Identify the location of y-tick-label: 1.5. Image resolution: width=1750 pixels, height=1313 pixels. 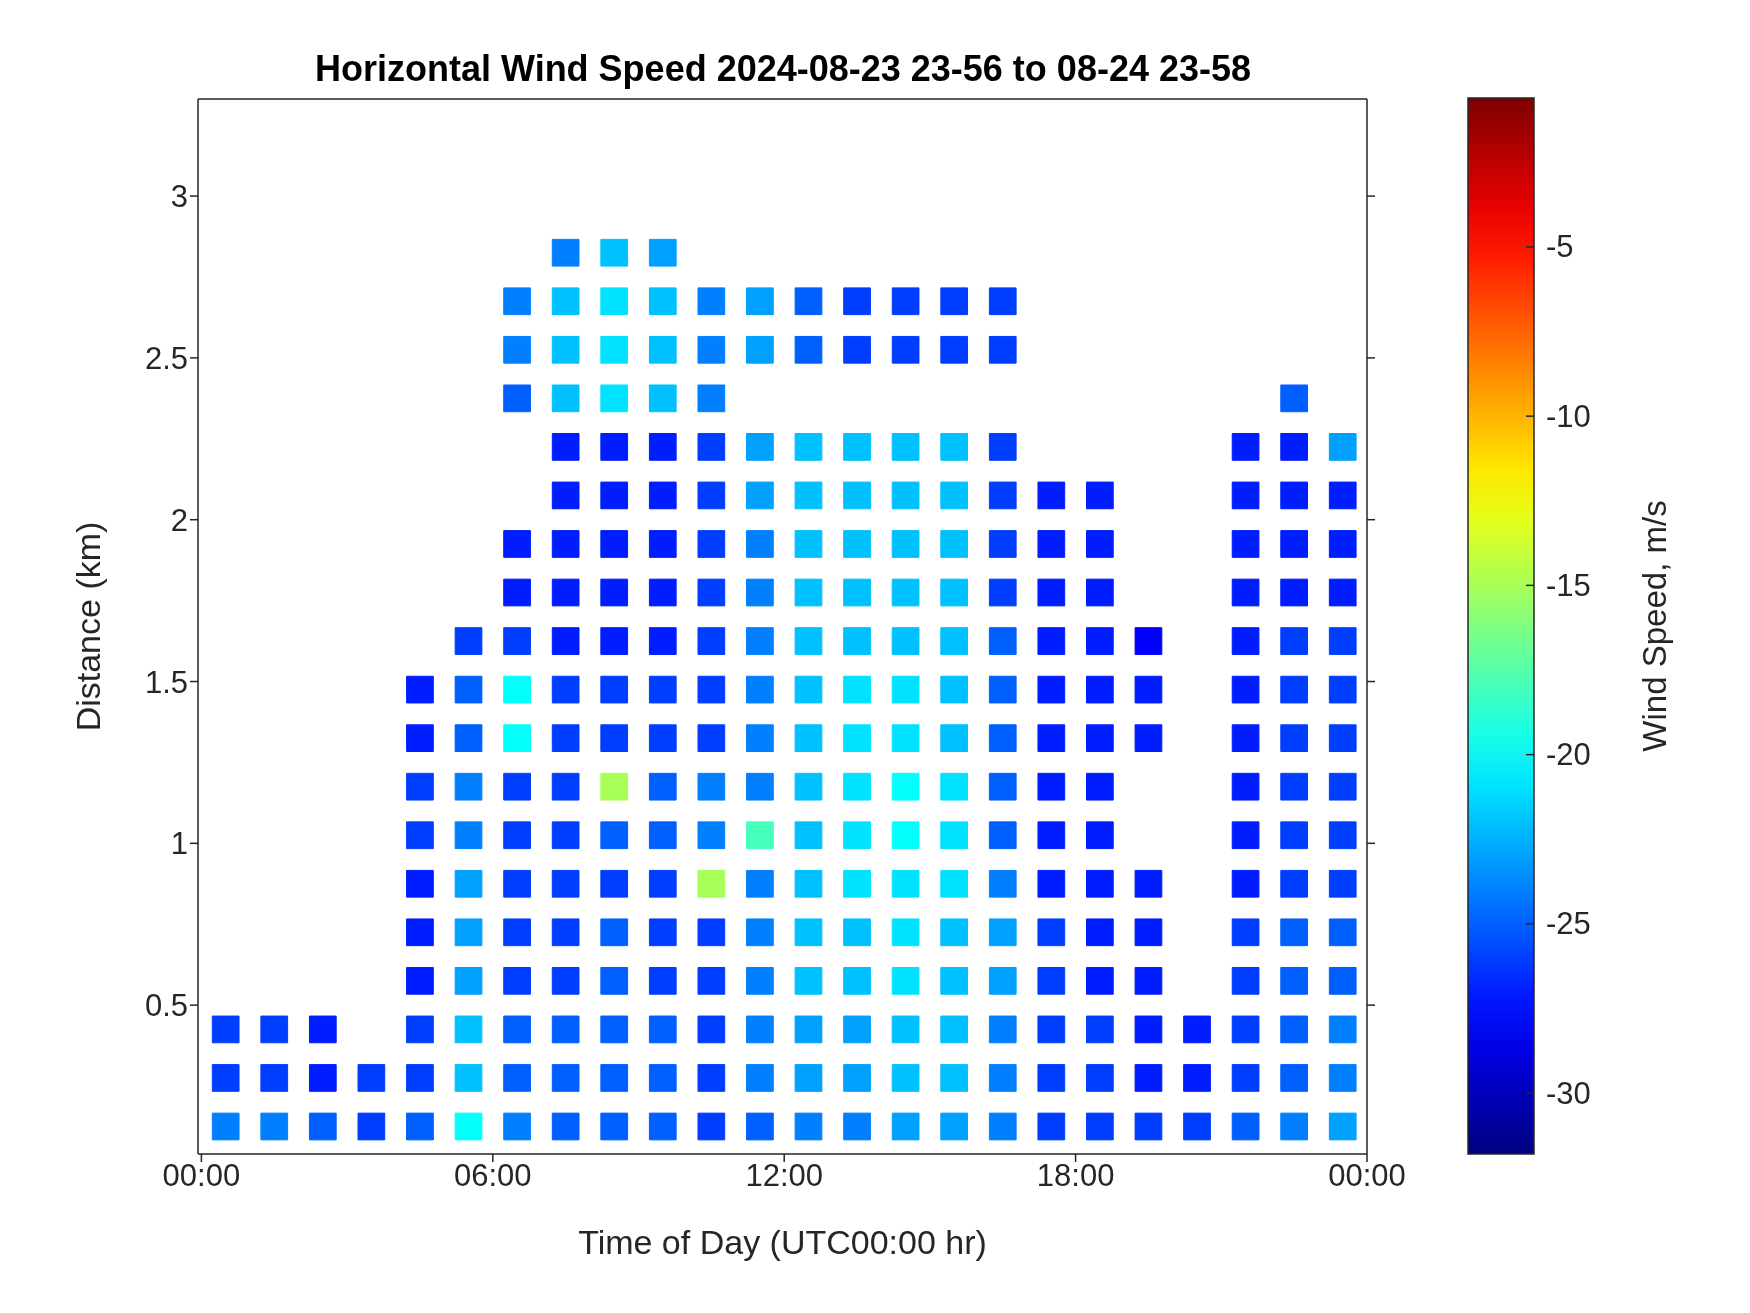
(166, 682).